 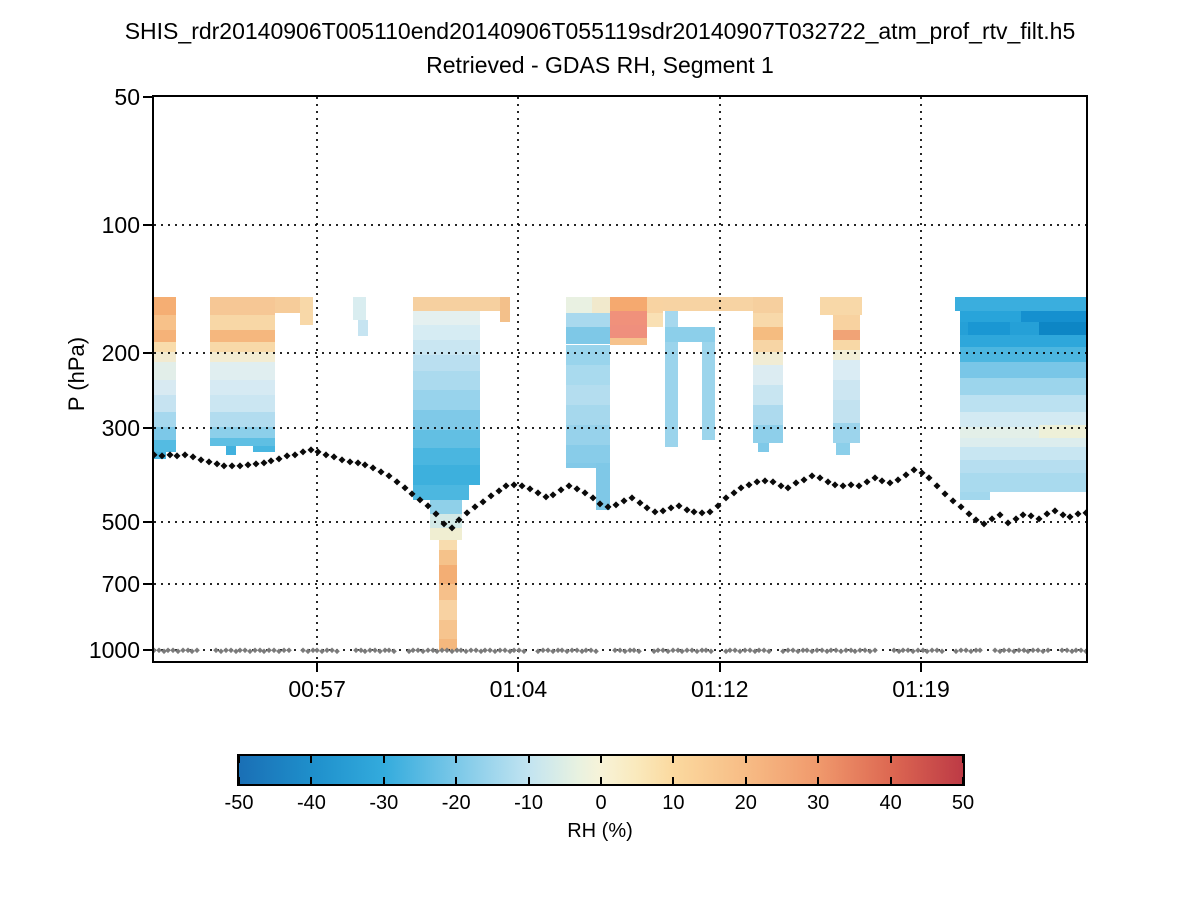 I want to click on colorbar-tick-label: 40, so click(x=890, y=803).